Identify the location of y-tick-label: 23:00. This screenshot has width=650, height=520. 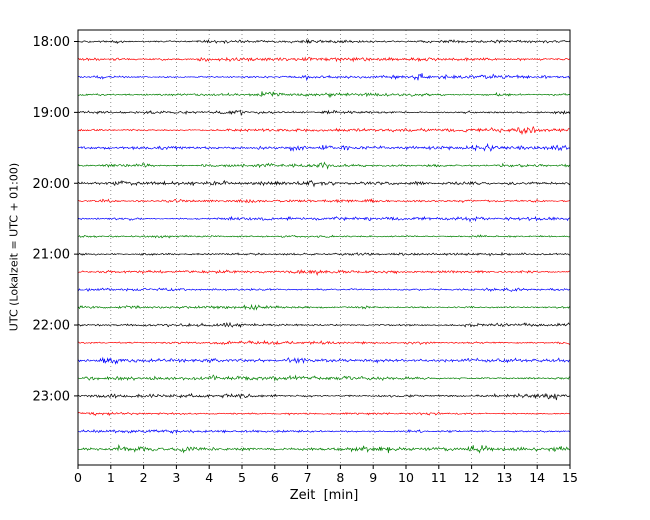
(51, 396).